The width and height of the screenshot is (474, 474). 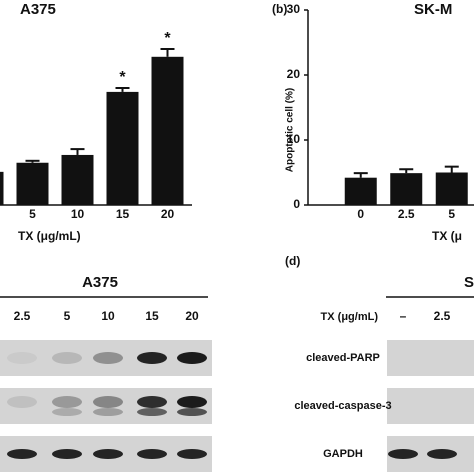 I want to click on lane-label: –, so click(x=403, y=316).